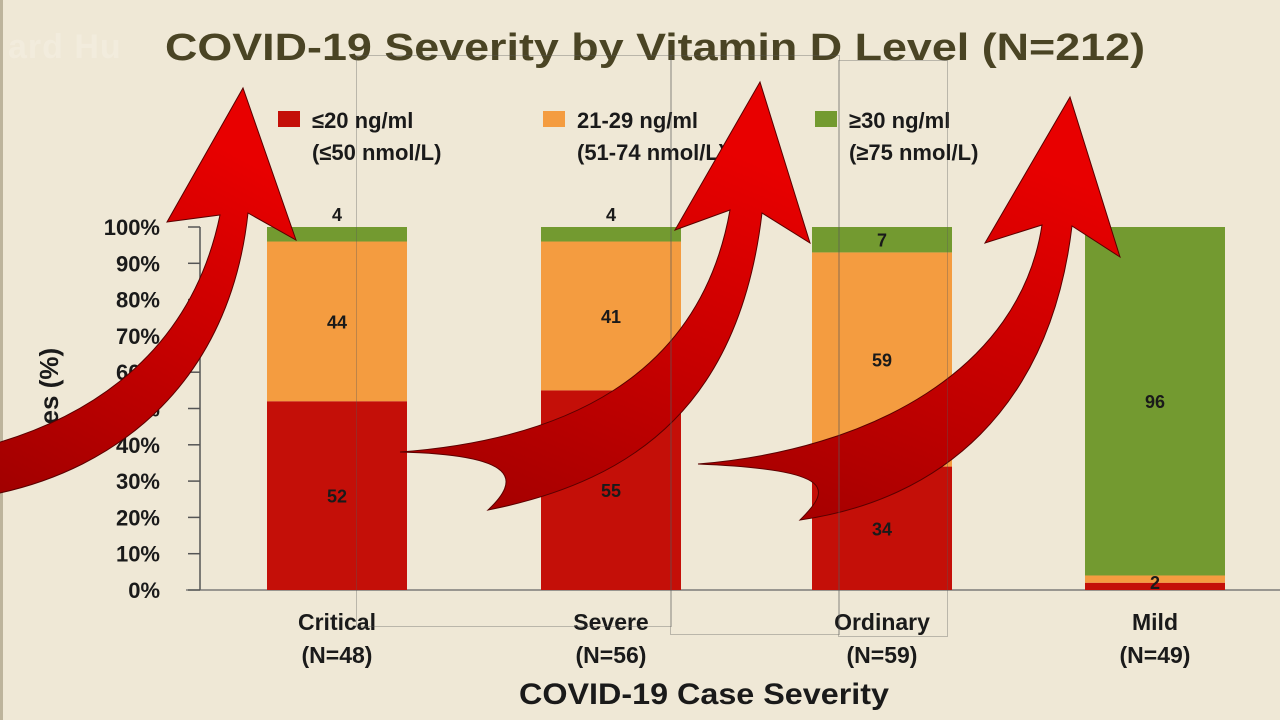  What do you see at coordinates (1155, 622) in the screenshot?
I see `x-tick-label: Mild` at bounding box center [1155, 622].